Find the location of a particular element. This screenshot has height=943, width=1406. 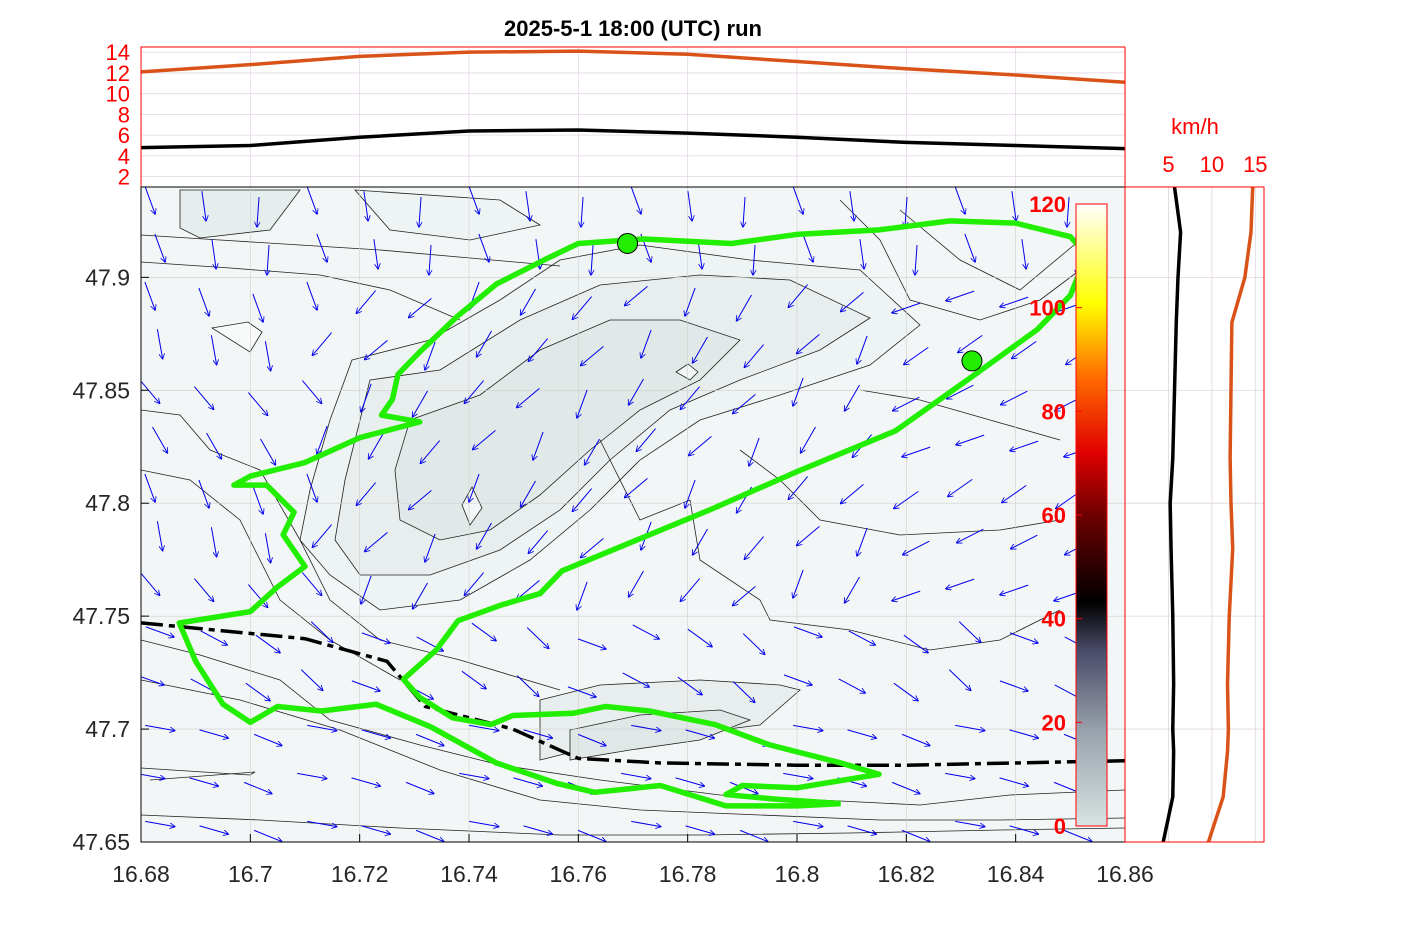

track-markers is located at coordinates (800, 302).